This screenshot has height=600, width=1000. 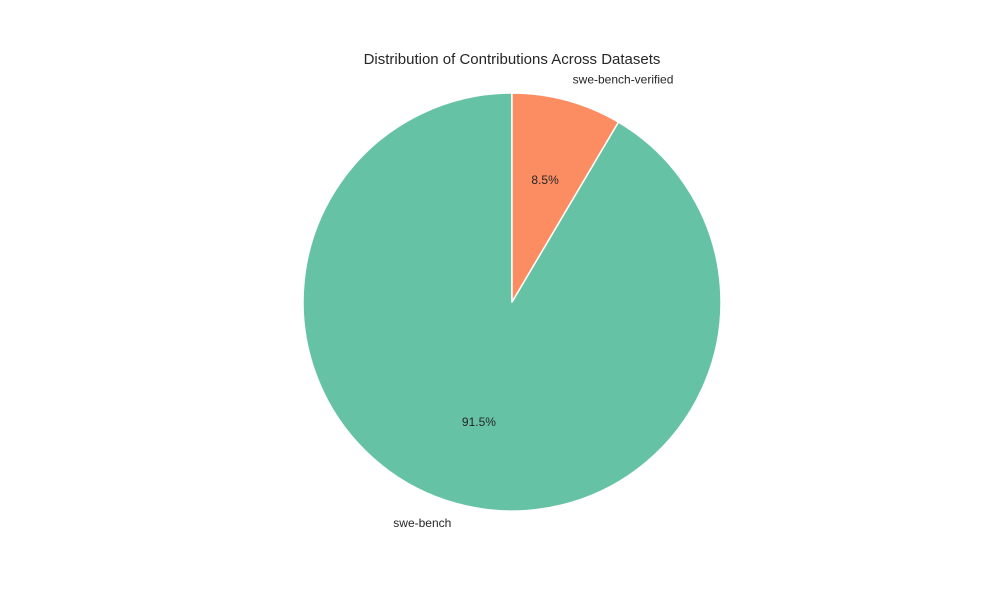 What do you see at coordinates (422, 523) in the screenshot?
I see `slice-label-swe-bench: swe-bench` at bounding box center [422, 523].